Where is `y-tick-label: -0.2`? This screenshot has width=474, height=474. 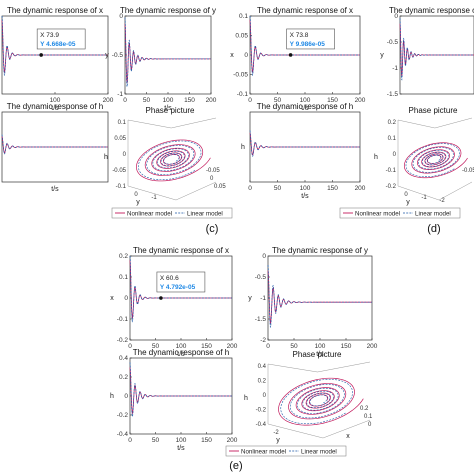 y-tick-label: -0.2 is located at coordinates (123, 340).